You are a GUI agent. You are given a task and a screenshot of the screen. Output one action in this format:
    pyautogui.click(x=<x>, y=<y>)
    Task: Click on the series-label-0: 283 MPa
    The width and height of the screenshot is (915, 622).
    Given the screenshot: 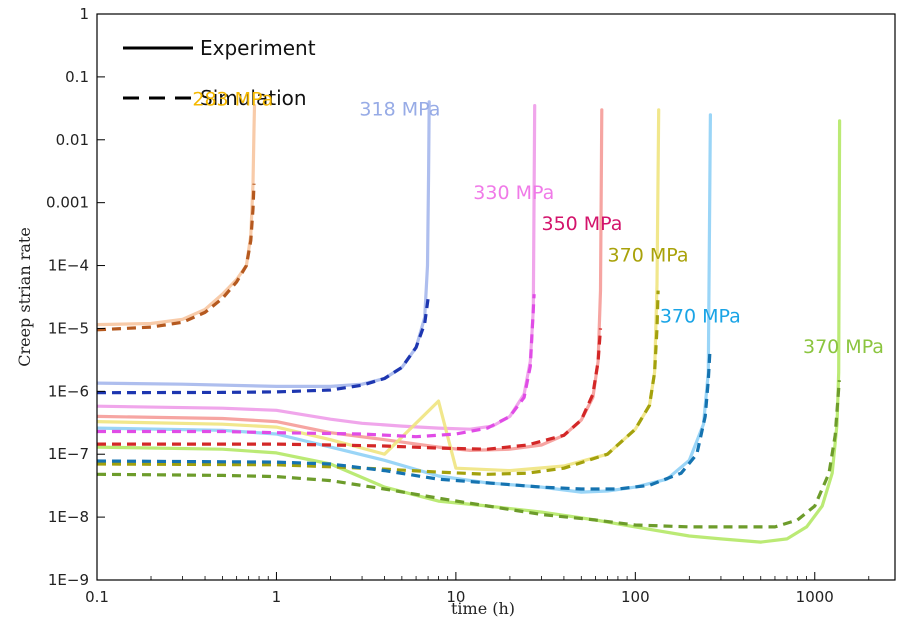 What is the action you would take?
    pyautogui.click(x=232, y=100)
    